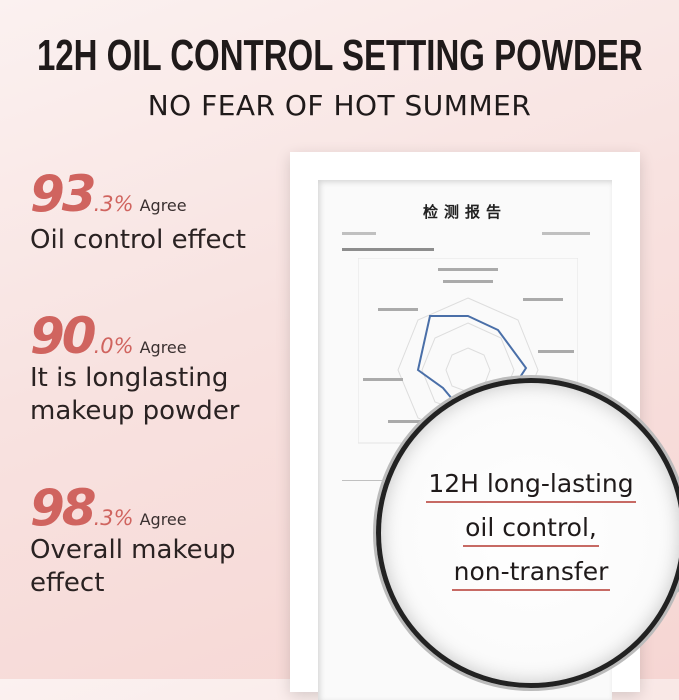 Image resolution: width=679 pixels, height=700 pixels. Describe the element at coordinates (138, 212) in the screenshot. I see `stat-oil-control: 93.3% Agree Oil control effect` at that location.